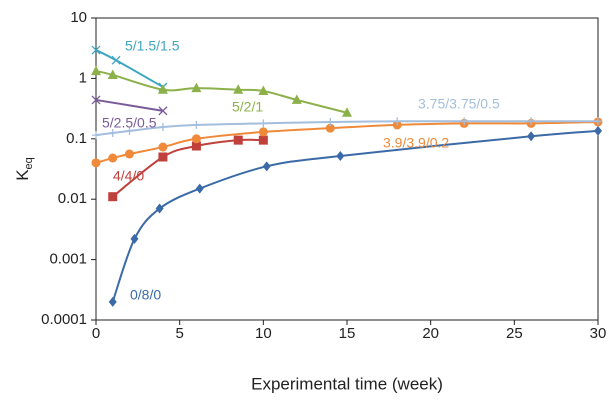 The height and width of the screenshot is (409, 609). Describe the element at coordinates (430, 333) in the screenshot. I see `x-tick-label: 20` at that location.